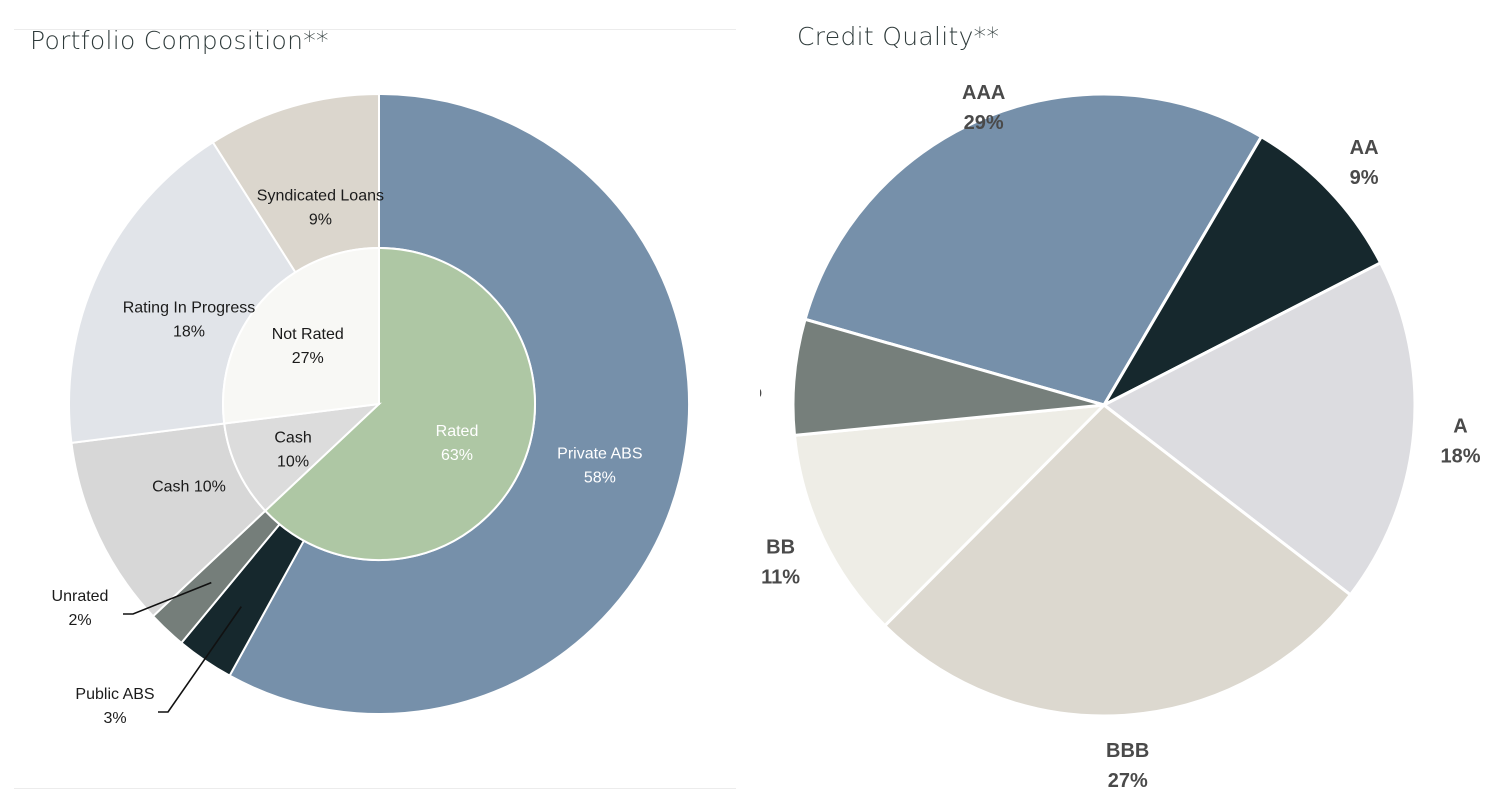  What do you see at coordinates (1241, 271) in the screenshot?
I see `slice-aa` at bounding box center [1241, 271].